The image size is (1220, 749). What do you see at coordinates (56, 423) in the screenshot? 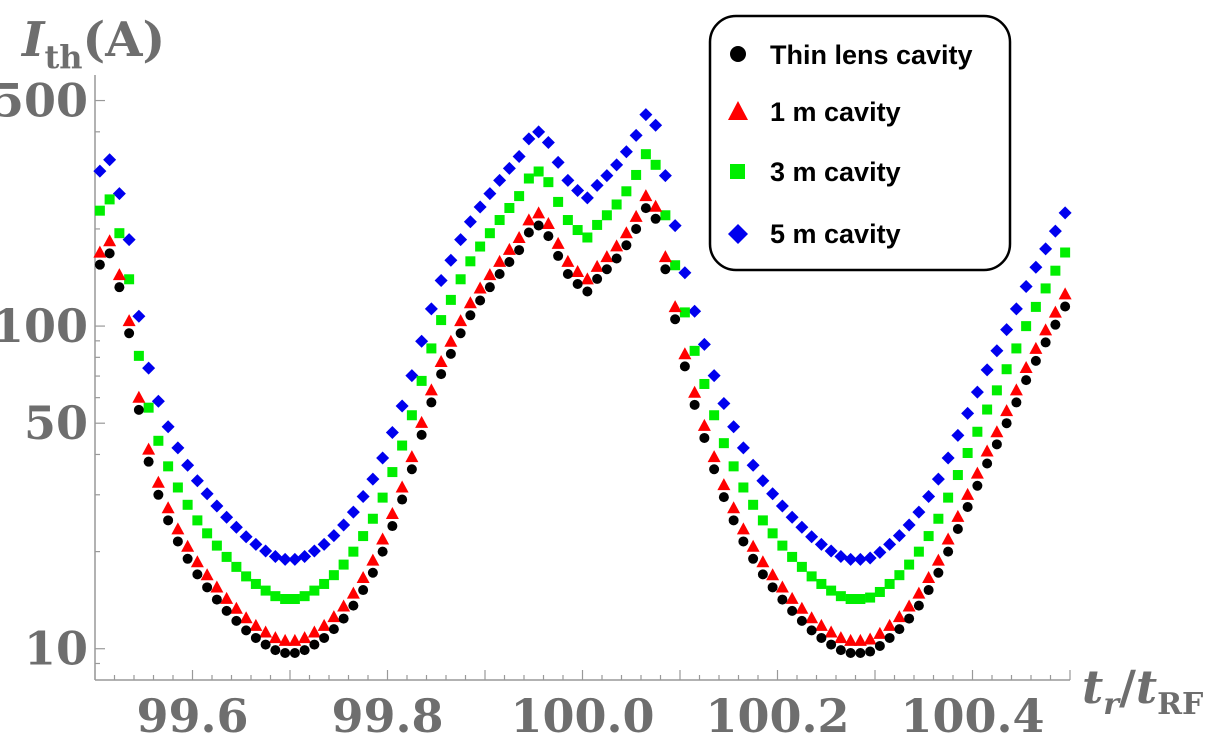
I see `y-tick-label: 50` at bounding box center [56, 423].